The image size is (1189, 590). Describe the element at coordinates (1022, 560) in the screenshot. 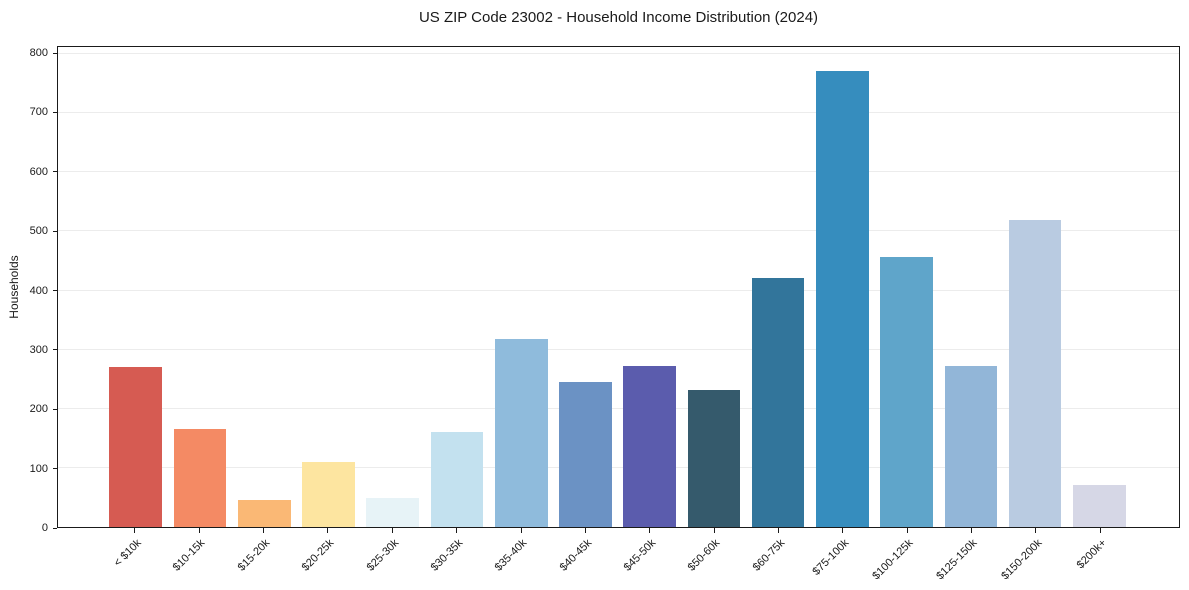

I see `x-tick-label: $150-200k` at that location.